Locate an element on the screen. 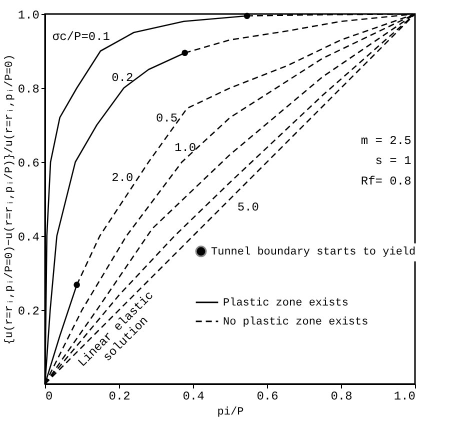  annotation: 5.0 is located at coordinates (248, 207).